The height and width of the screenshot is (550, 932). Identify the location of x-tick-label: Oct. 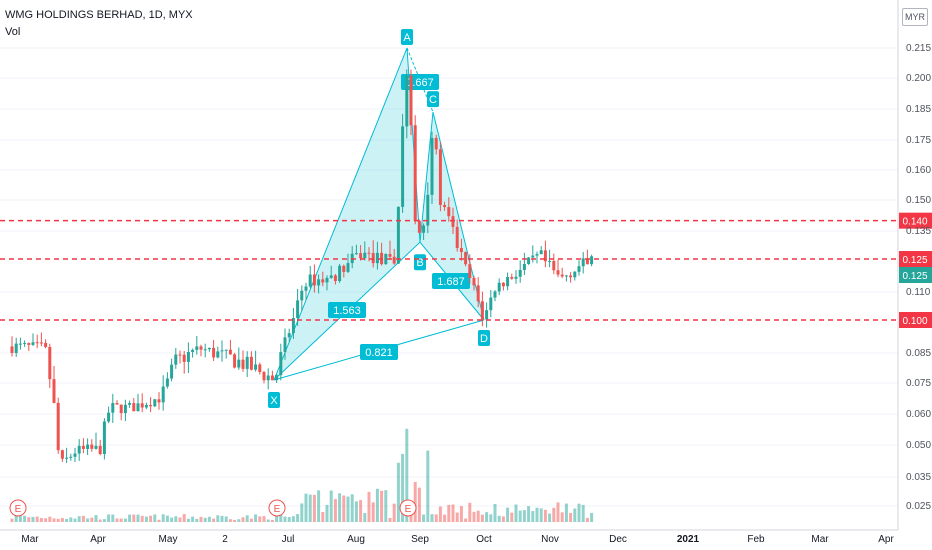
(484, 539).